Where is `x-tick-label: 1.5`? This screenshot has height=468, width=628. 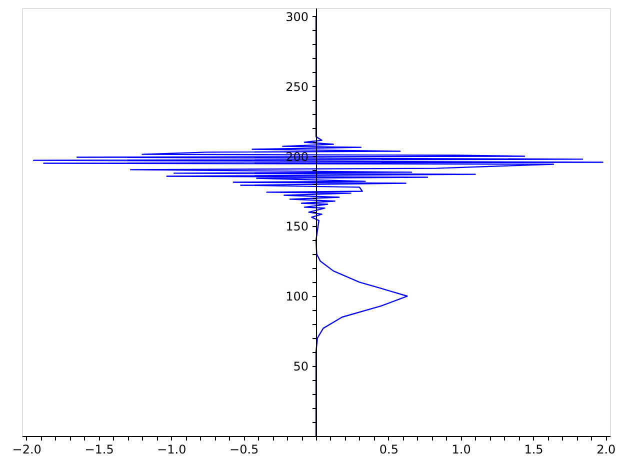 x-tick-label: 1.5 is located at coordinates (534, 449).